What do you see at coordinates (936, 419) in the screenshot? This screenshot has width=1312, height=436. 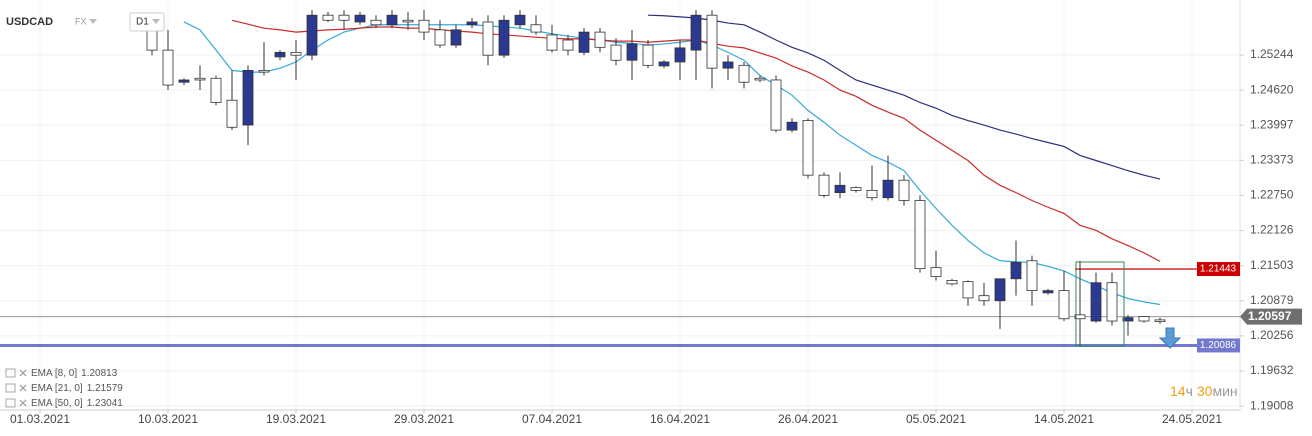 I see `x-tick-label: 05.05.2021` at bounding box center [936, 419].